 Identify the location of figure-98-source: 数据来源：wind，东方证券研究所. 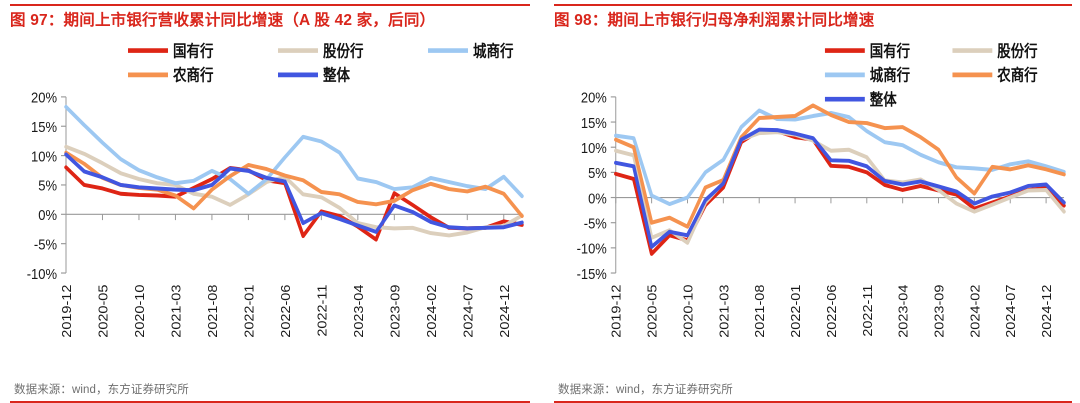
(645, 390).